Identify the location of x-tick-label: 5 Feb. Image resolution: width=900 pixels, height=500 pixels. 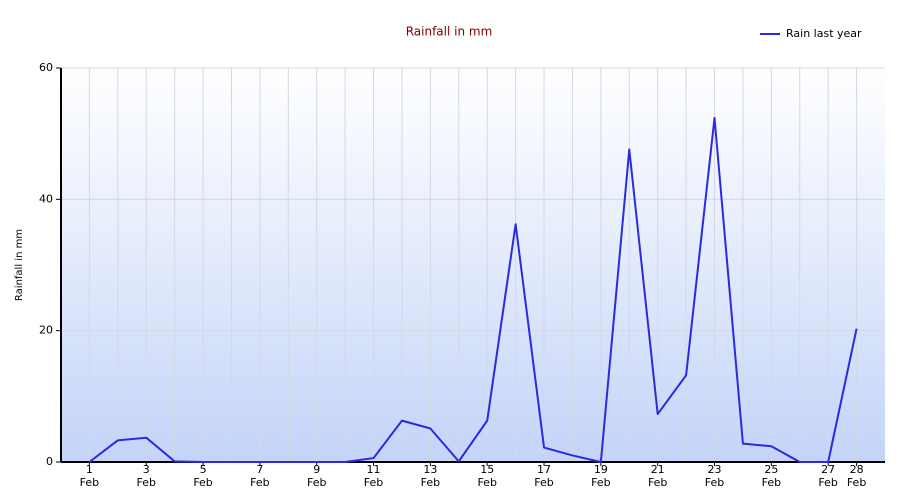
(203, 476).